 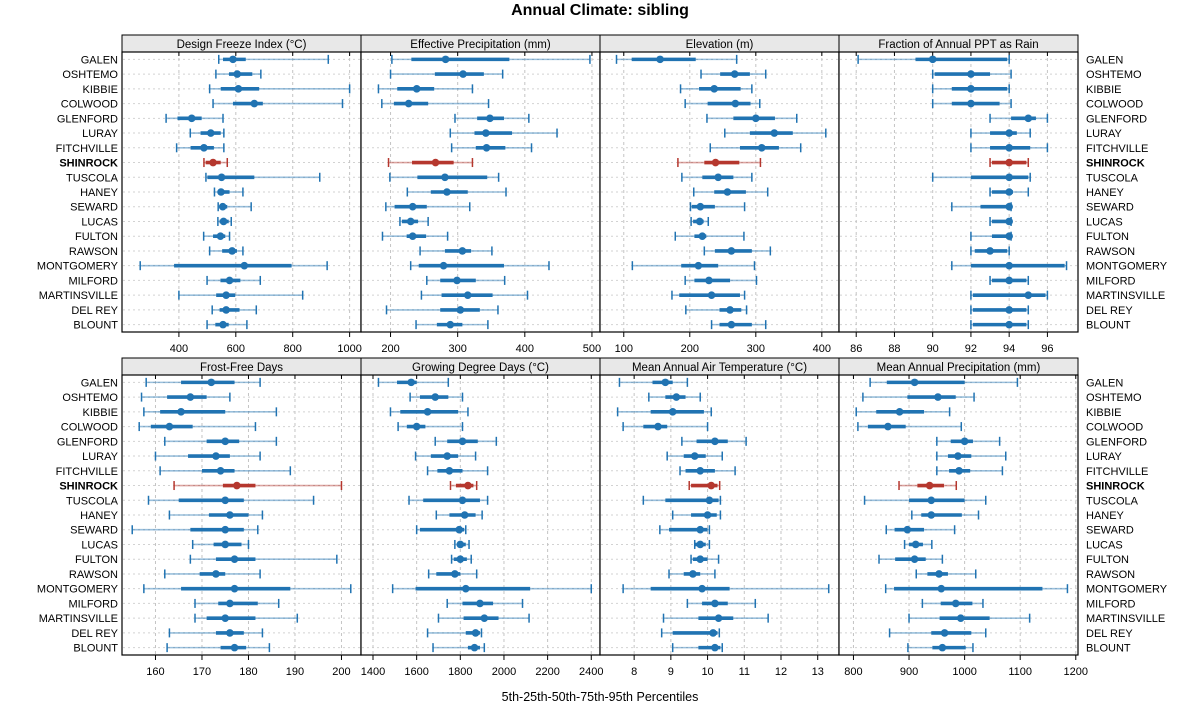 I want to click on errorbar-luray, so click(x=445, y=456).